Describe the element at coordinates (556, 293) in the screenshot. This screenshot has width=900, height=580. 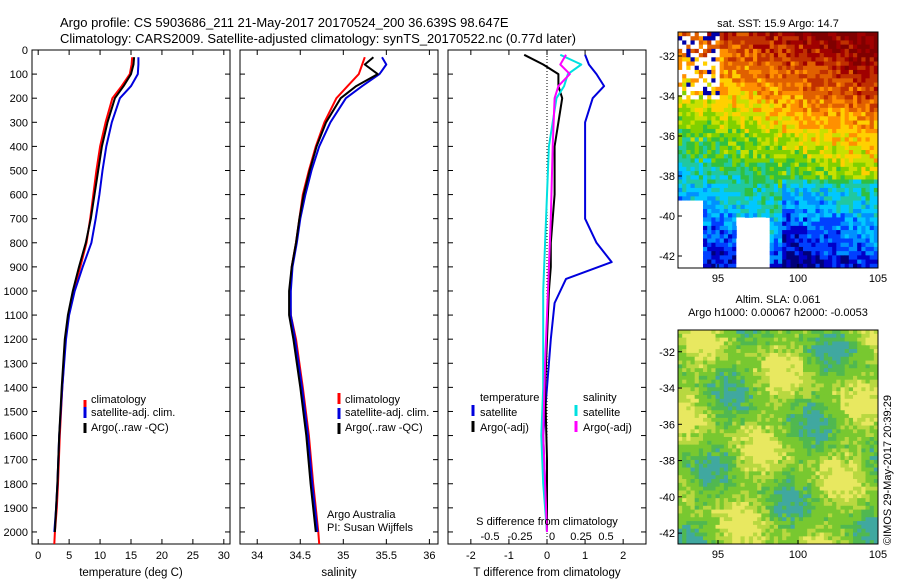
I see `series-salinity-argo-adj-` at that location.